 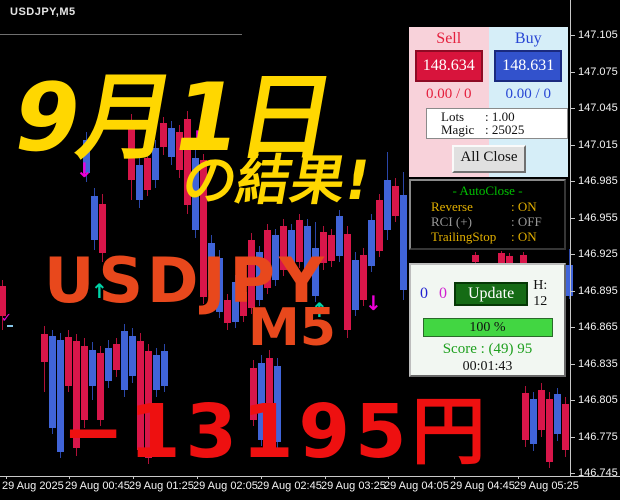 What do you see at coordinates (43, 12) in the screenshot?
I see `chart-symbol-title: USDJPY,M5` at bounding box center [43, 12].